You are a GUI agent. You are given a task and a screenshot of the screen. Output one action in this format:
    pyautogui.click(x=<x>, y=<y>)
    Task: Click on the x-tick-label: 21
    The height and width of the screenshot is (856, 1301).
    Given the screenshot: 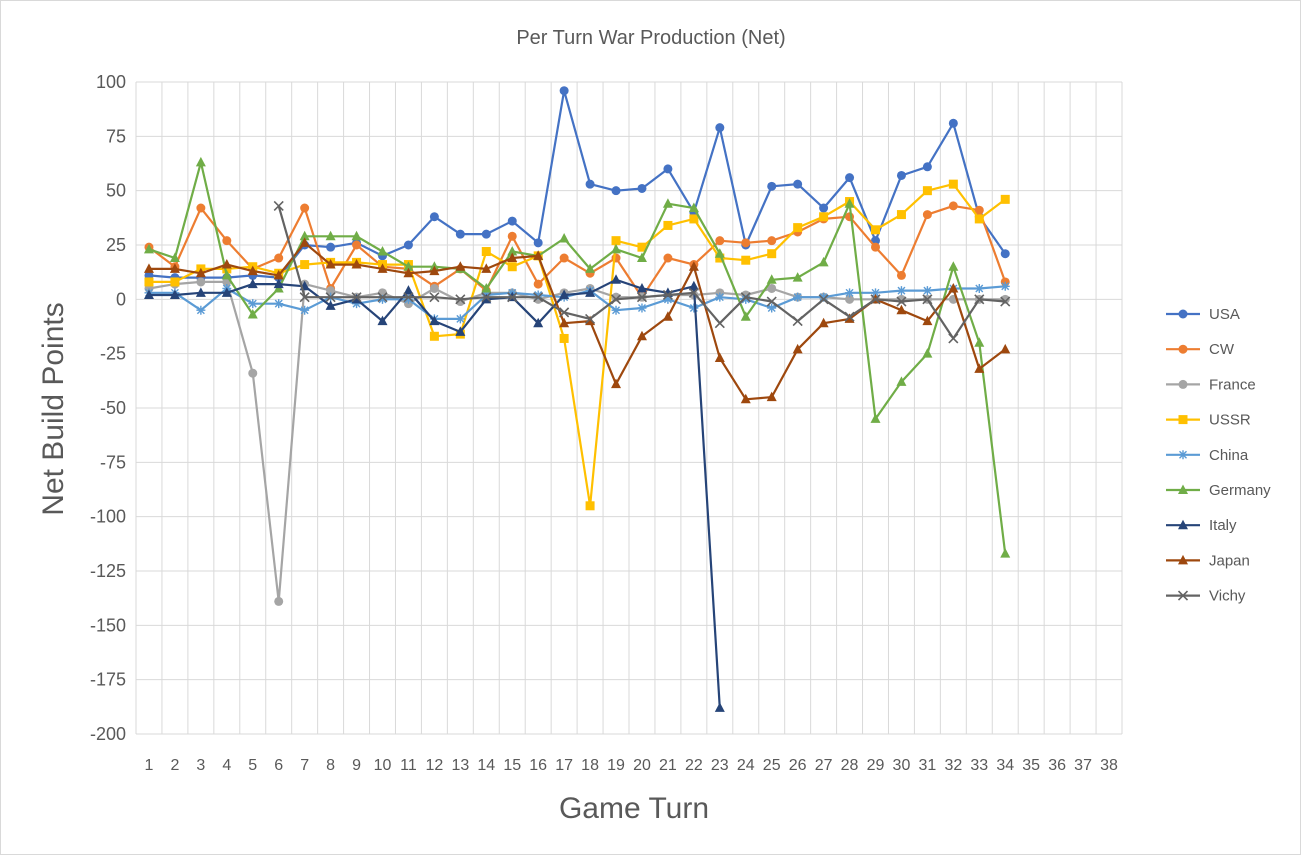 What is the action you would take?
    pyautogui.click(x=668, y=765)
    